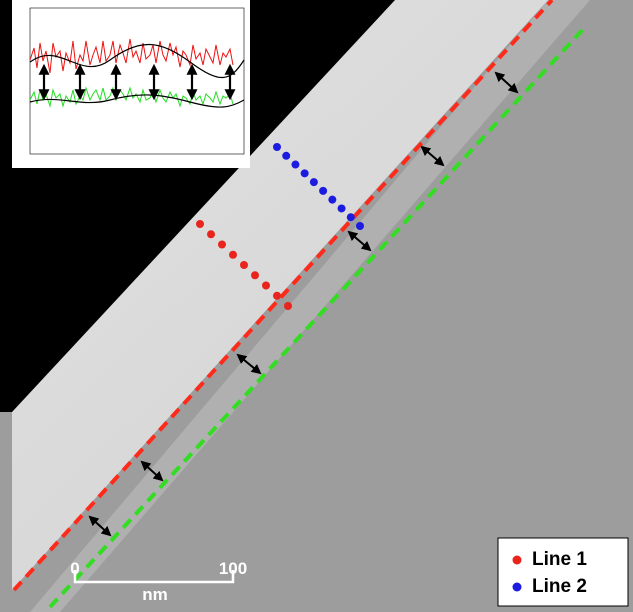  I want to click on scale-start: 0, so click(74, 568).